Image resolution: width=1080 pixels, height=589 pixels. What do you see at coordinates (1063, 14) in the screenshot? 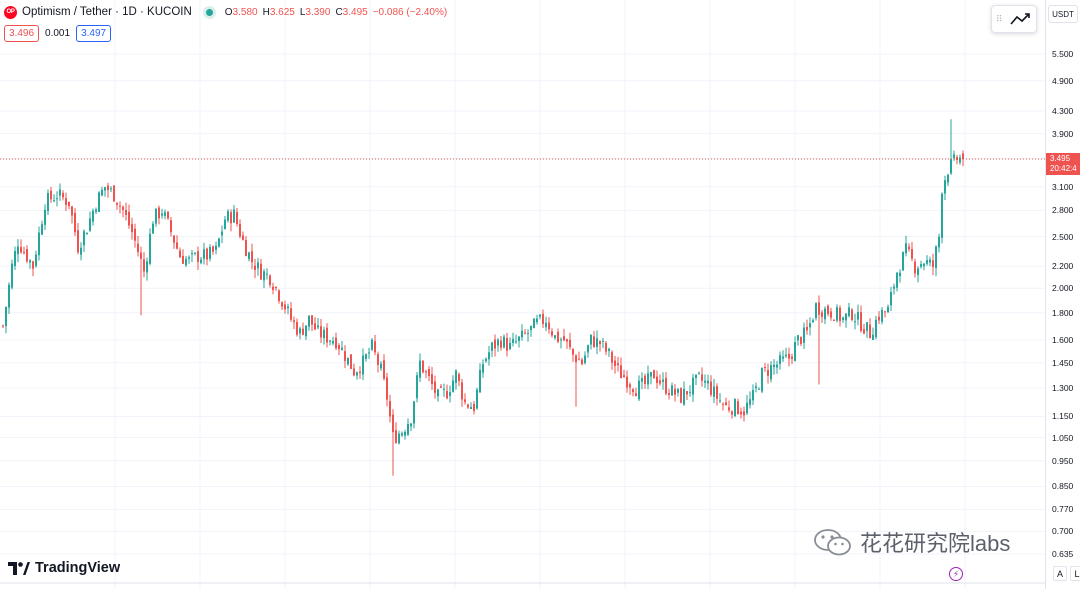
I see `currency-selector: USDT` at bounding box center [1063, 14].